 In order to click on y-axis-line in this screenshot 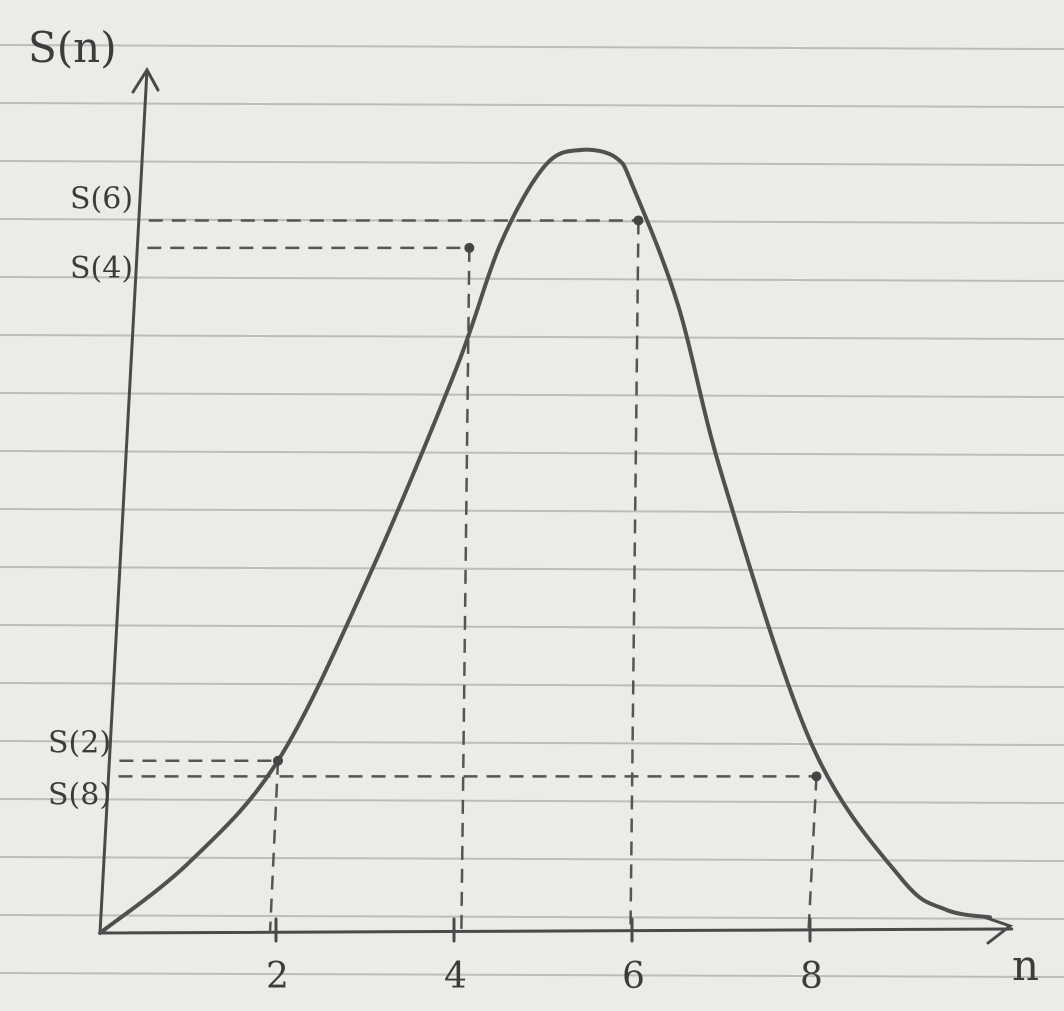, I will do `click(123, 501)`.